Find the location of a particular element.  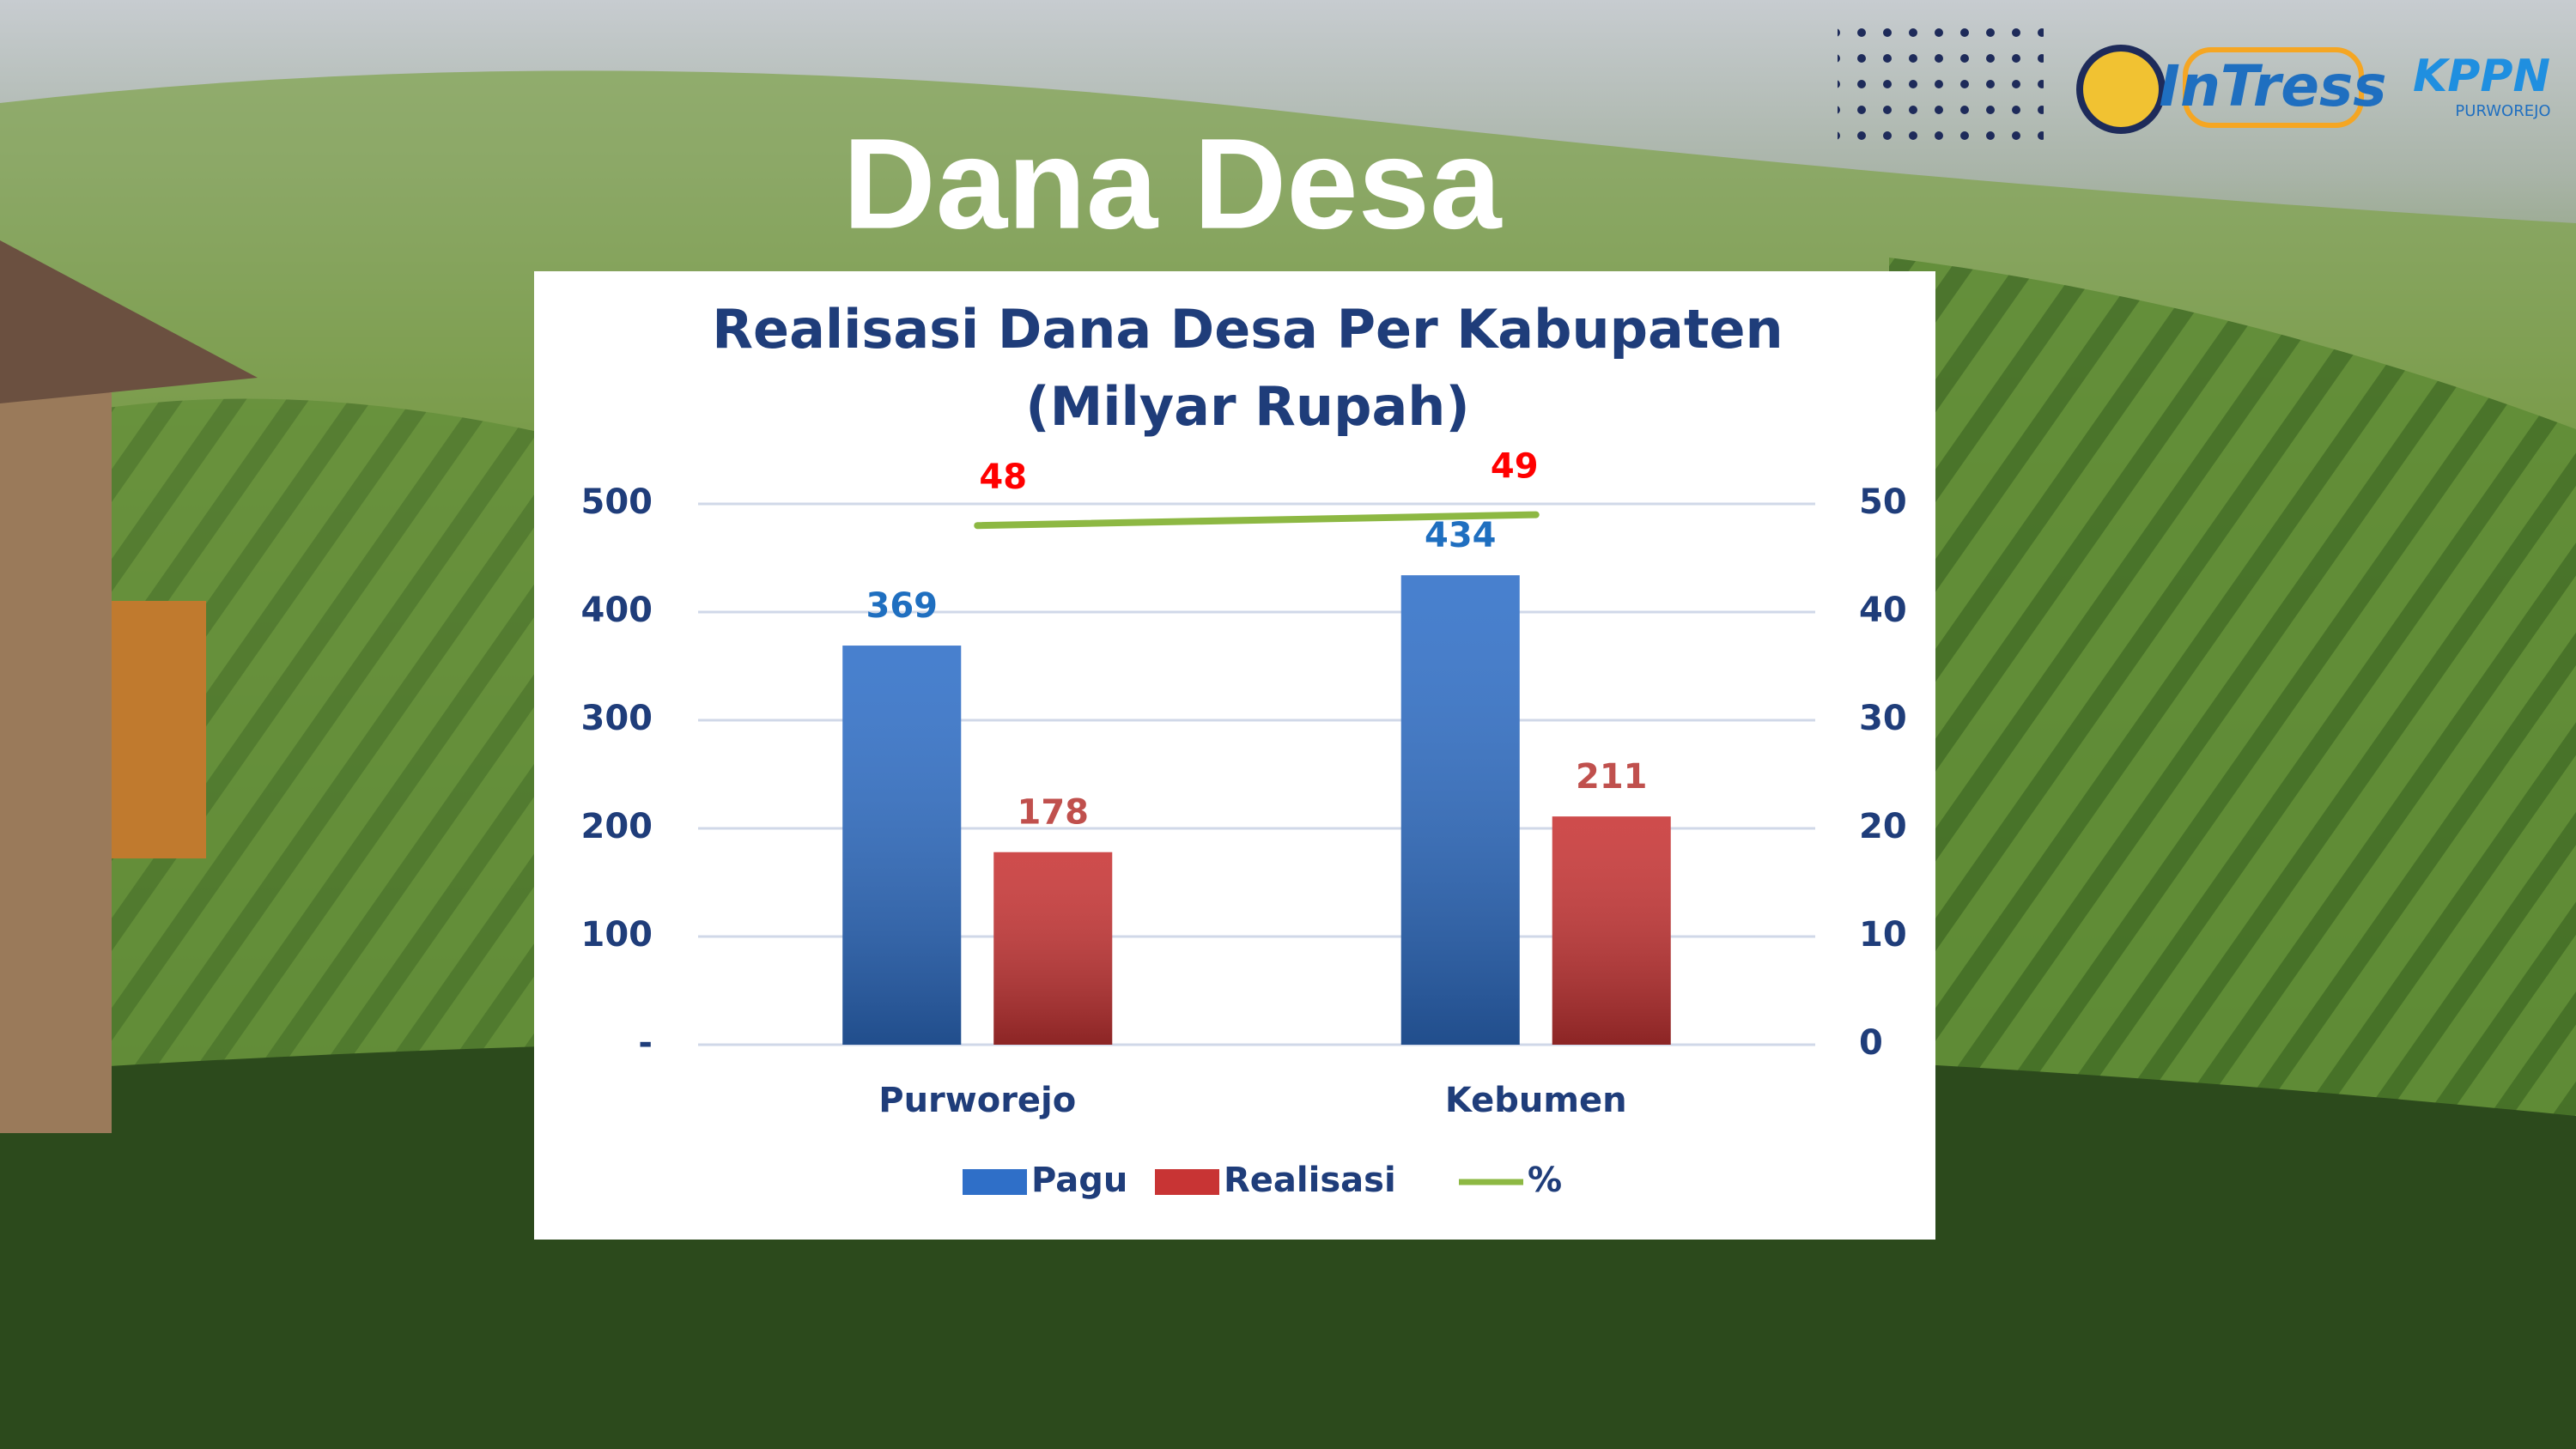

y2-tick-label: 0 is located at coordinates (1871, 1043).